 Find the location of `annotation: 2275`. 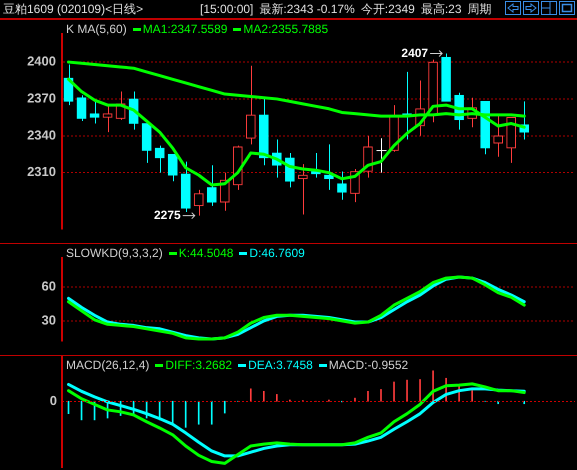

annotation: 2275 is located at coordinates (168, 215).